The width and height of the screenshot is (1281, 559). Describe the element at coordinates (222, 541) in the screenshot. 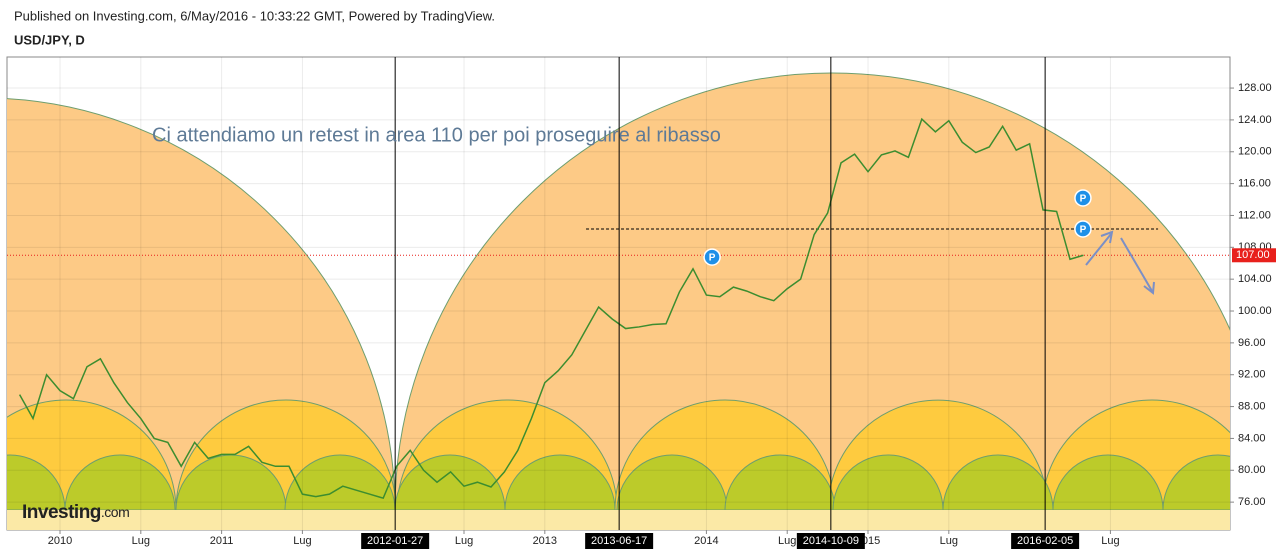

I see `x-tick-label: 2011` at that location.